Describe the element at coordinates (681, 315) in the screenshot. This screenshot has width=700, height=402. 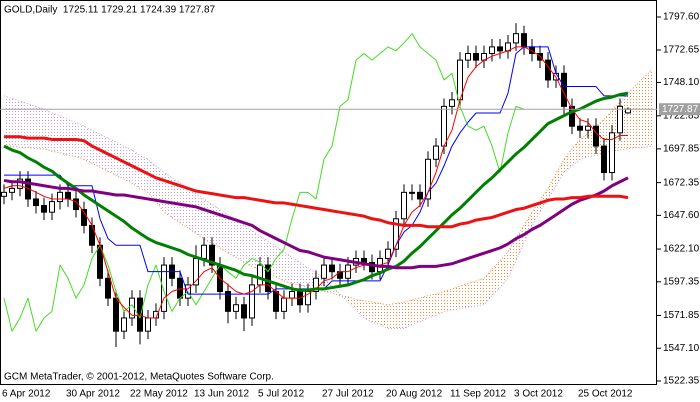
I see `y-tick-label: 1571.85` at that location.